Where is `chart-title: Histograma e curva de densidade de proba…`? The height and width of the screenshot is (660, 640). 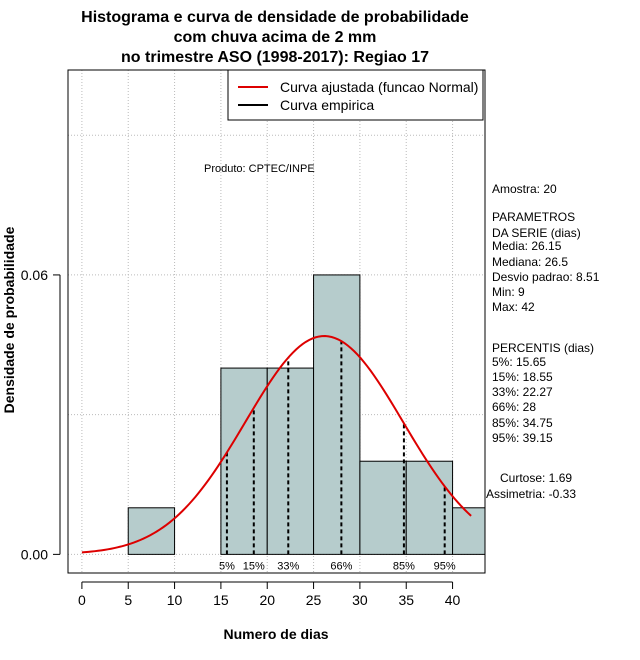 chart-title: Histograma e curva de densidade de proba… is located at coordinates (275, 37).